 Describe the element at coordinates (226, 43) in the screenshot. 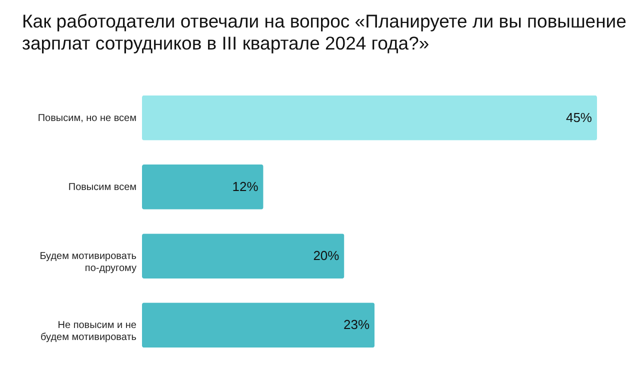

I see `text: зарплат сотрудников в III квартале 2024 года?»` at that location.